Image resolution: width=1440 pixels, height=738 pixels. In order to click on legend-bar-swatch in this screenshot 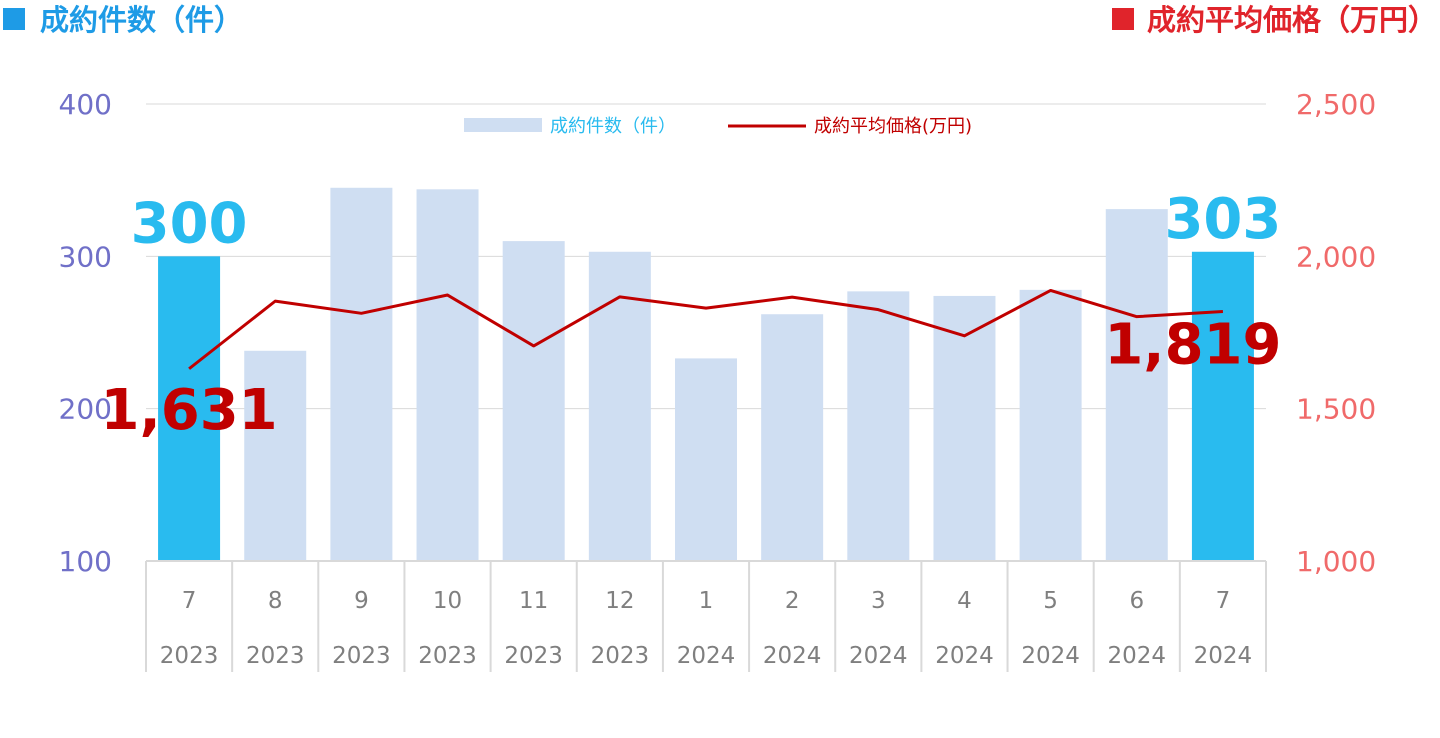, I will do `click(503, 125)`.